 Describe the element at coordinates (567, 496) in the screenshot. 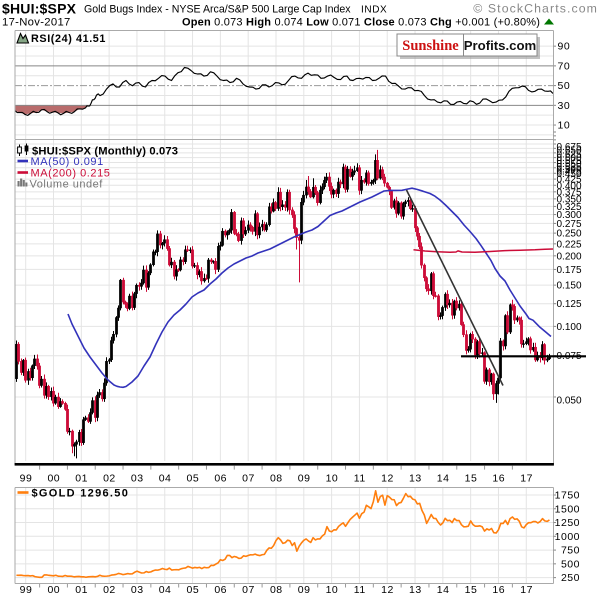

I see `svg-text: 1750` at that location.